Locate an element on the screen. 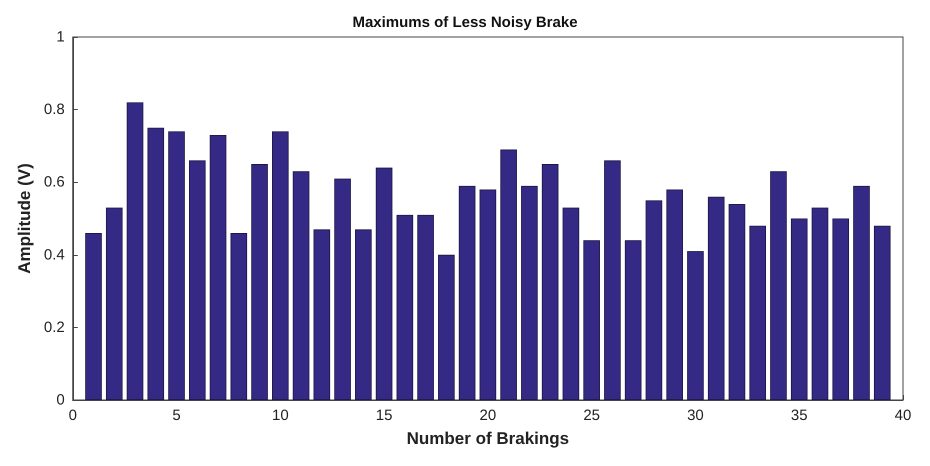  x-tick-label: 15 is located at coordinates (384, 415).